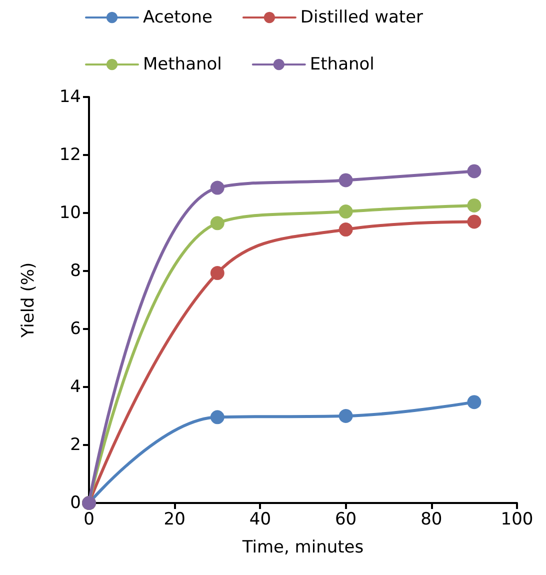 This screenshot has height=575, width=546. Describe the element at coordinates (177, 18) in the screenshot. I see `legend-label: Acetone` at that location.